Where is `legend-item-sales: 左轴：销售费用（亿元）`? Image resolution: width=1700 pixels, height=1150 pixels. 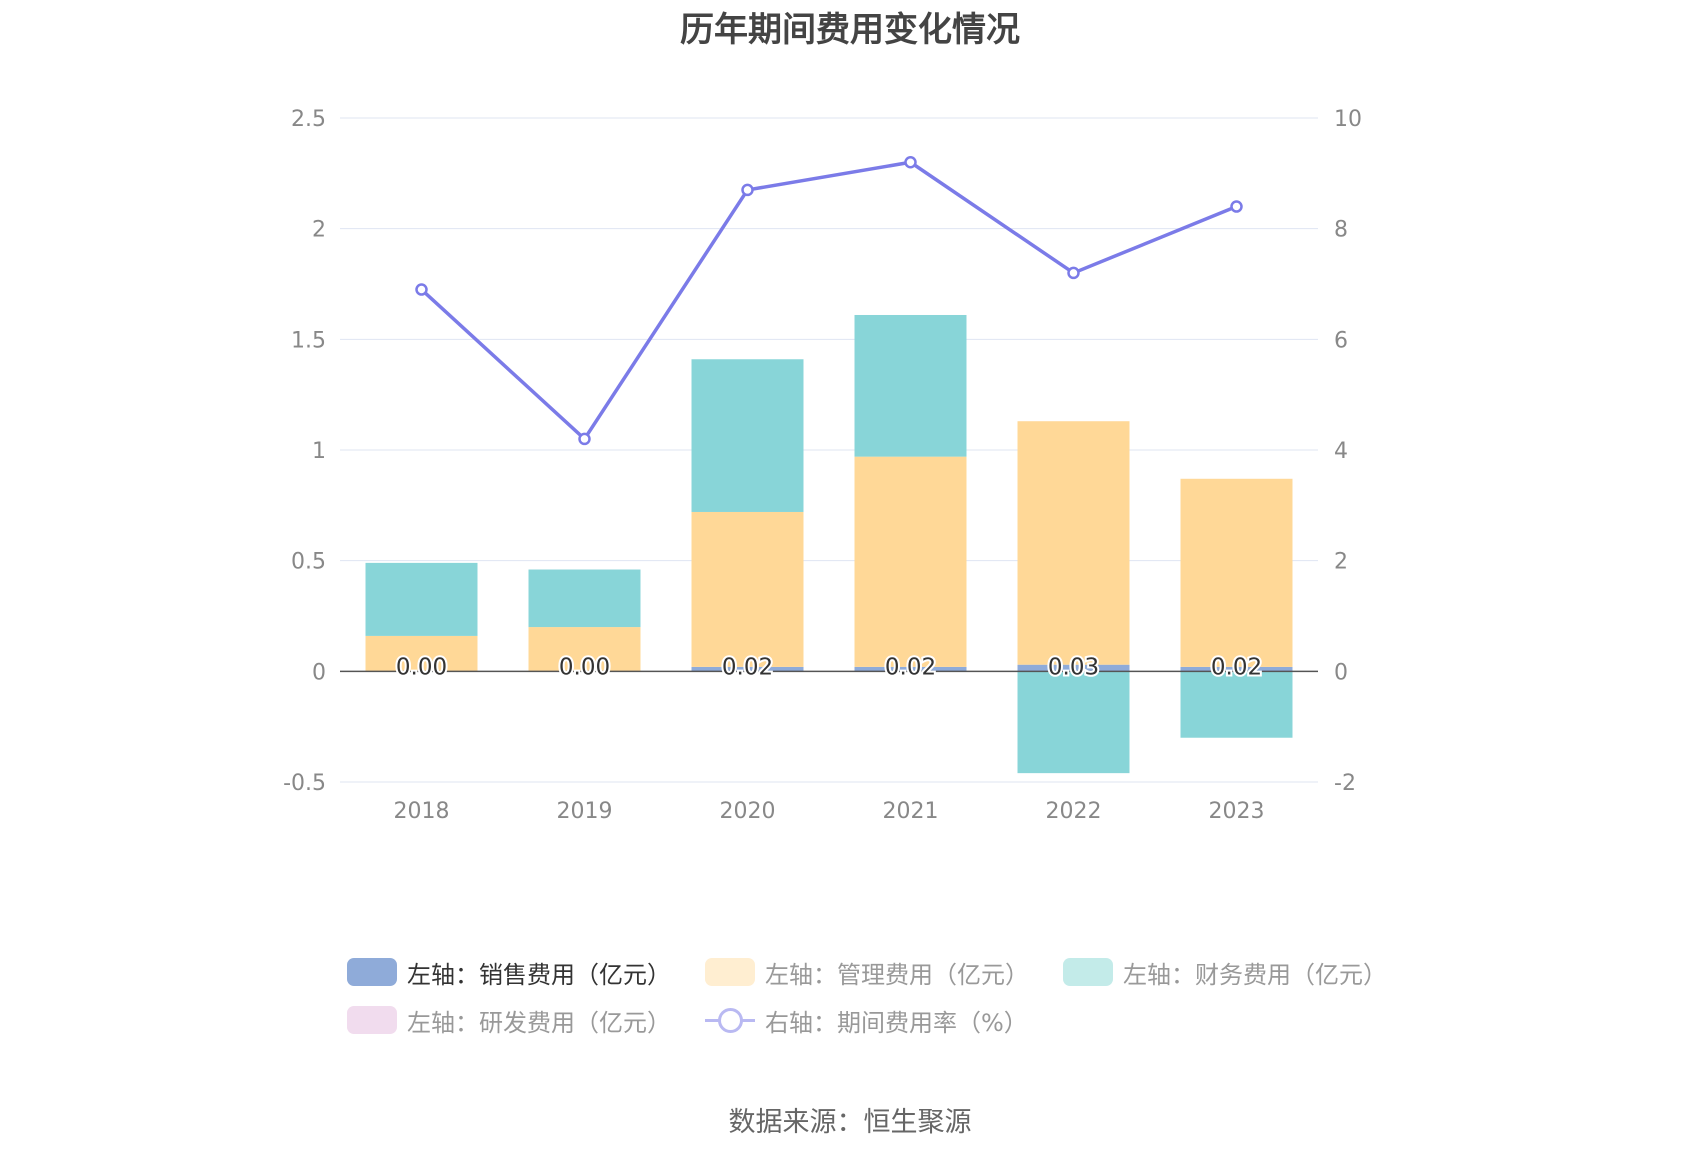
legend-item-sales: 左轴：销售费用（亿元） is located at coordinates (509, 972).